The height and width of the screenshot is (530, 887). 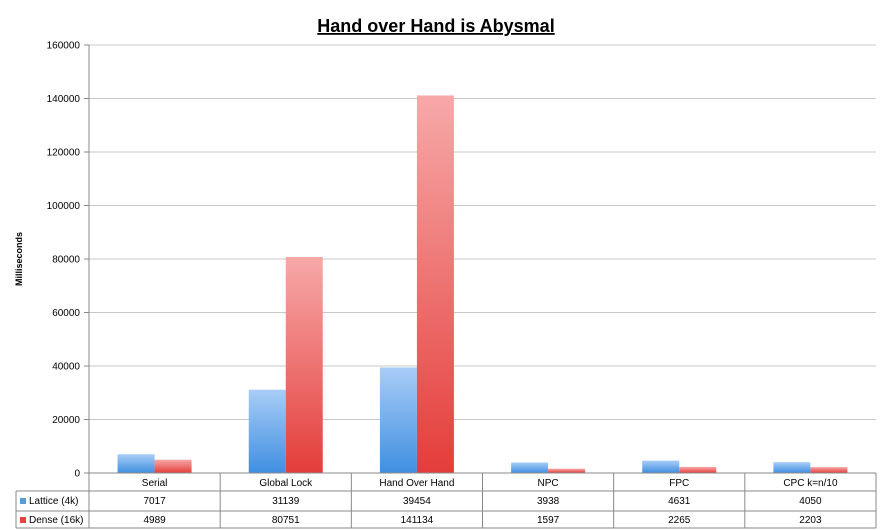 I want to click on y-tick-label: 20000, so click(x=66, y=420).